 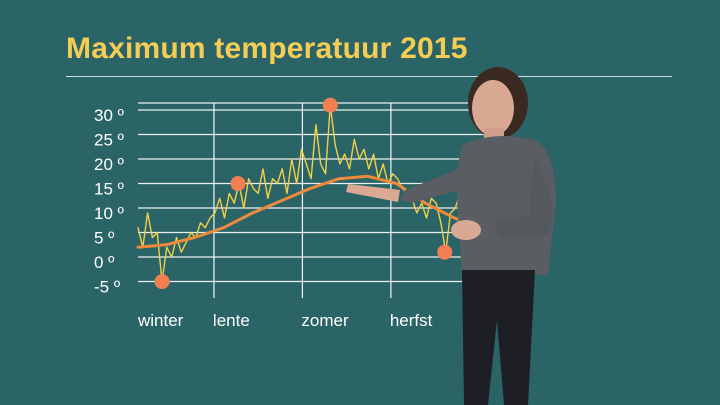 What do you see at coordinates (313, 211) in the screenshot?
I see `trend-line` at bounding box center [313, 211].